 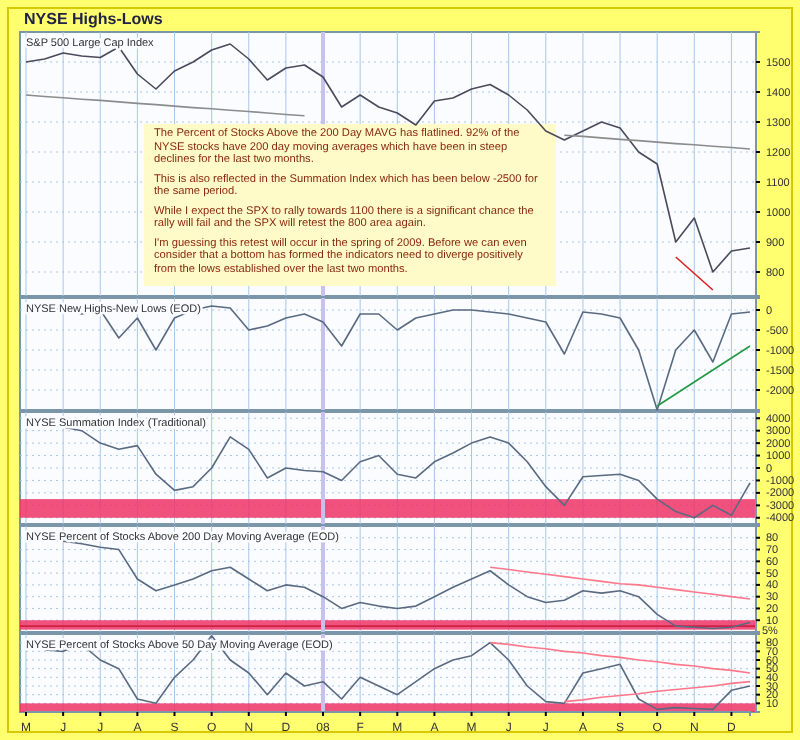 I want to click on chart-title: NYSE Highs-Lows, so click(x=94, y=19).